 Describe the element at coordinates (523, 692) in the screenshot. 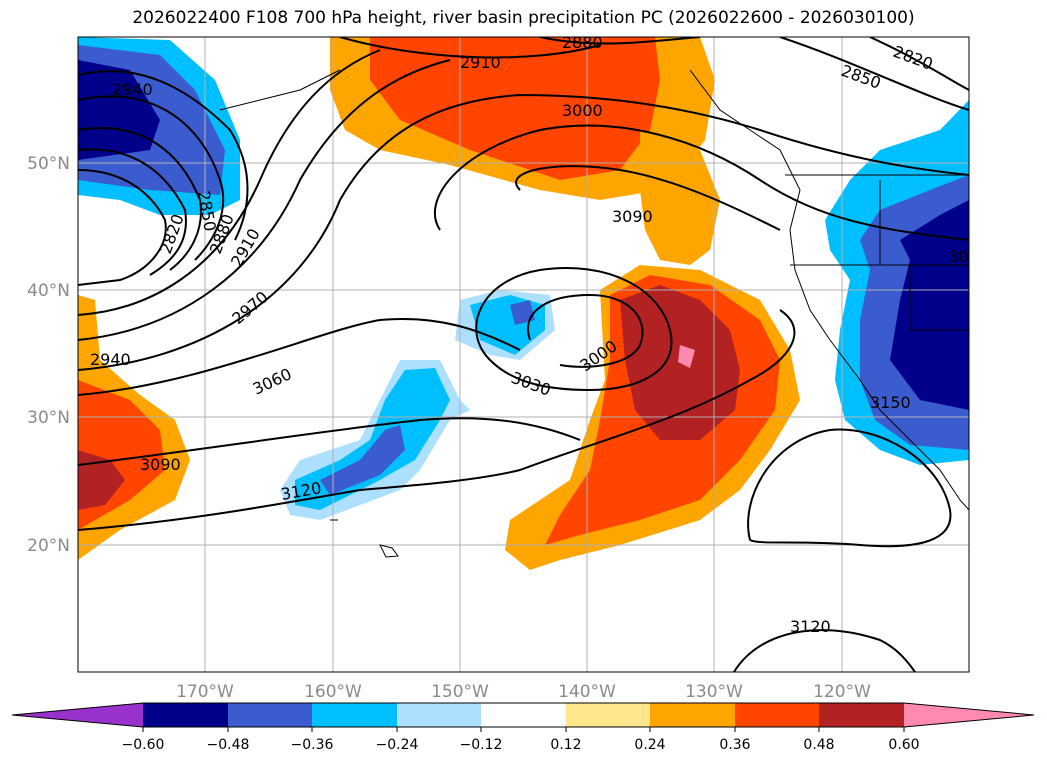

I see `longitude-ticks: 170°W 160°W 150°W 140°W 130°W 120°W` at that location.